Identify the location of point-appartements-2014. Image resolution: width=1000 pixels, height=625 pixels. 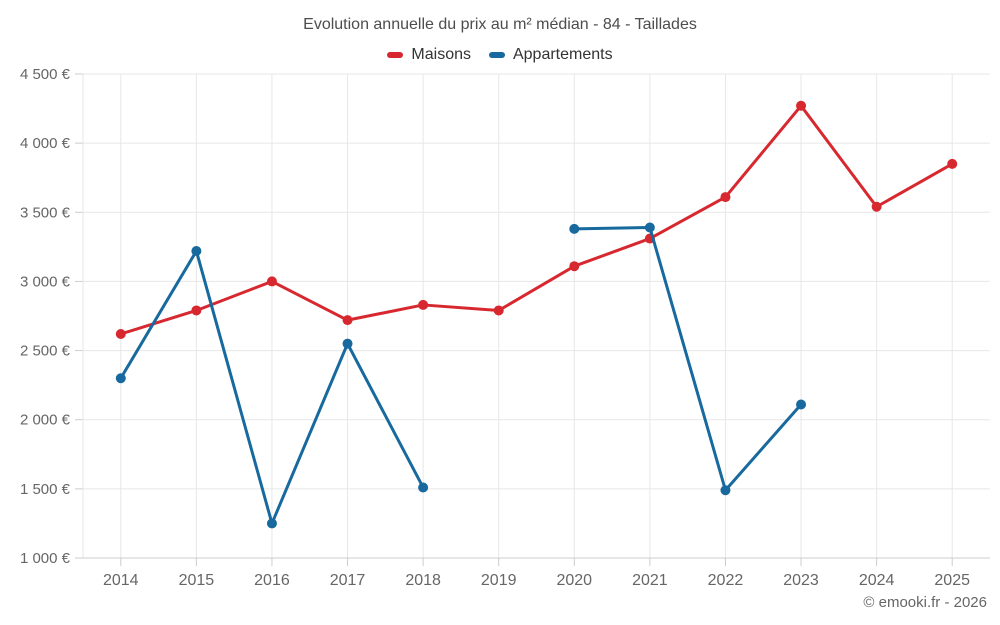
(120, 378).